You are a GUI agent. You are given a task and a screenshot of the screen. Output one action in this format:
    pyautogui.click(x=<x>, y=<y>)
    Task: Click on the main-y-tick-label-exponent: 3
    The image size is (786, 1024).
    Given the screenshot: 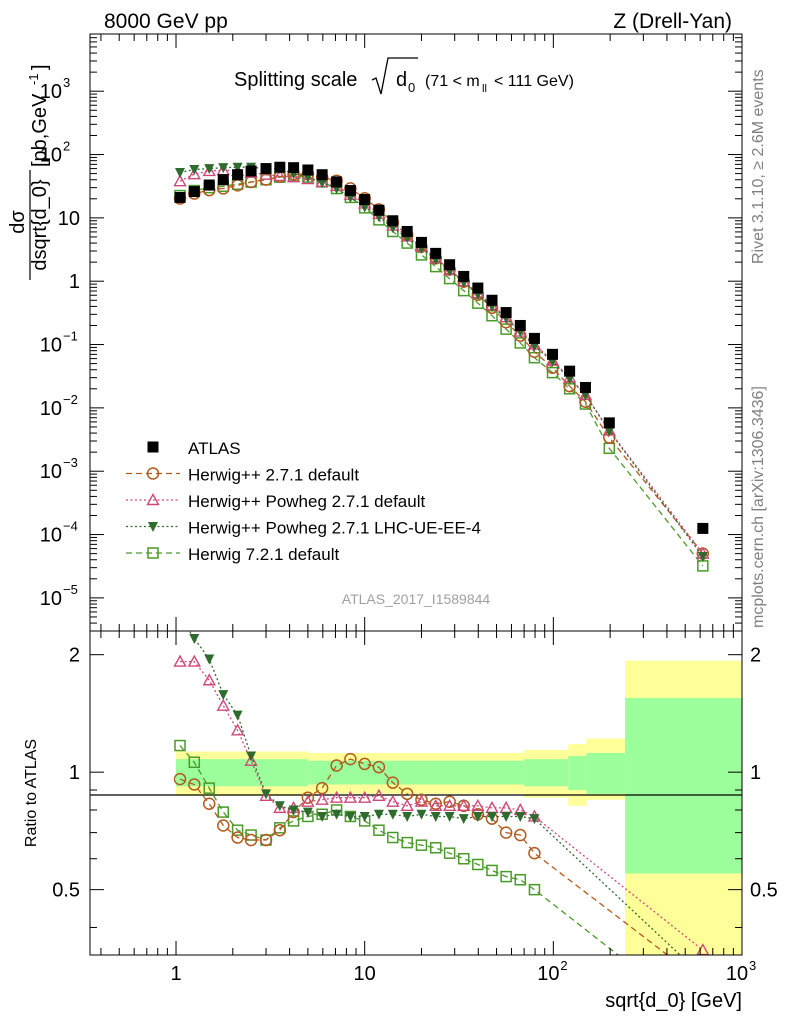 What is the action you would take?
    pyautogui.click(x=66, y=82)
    